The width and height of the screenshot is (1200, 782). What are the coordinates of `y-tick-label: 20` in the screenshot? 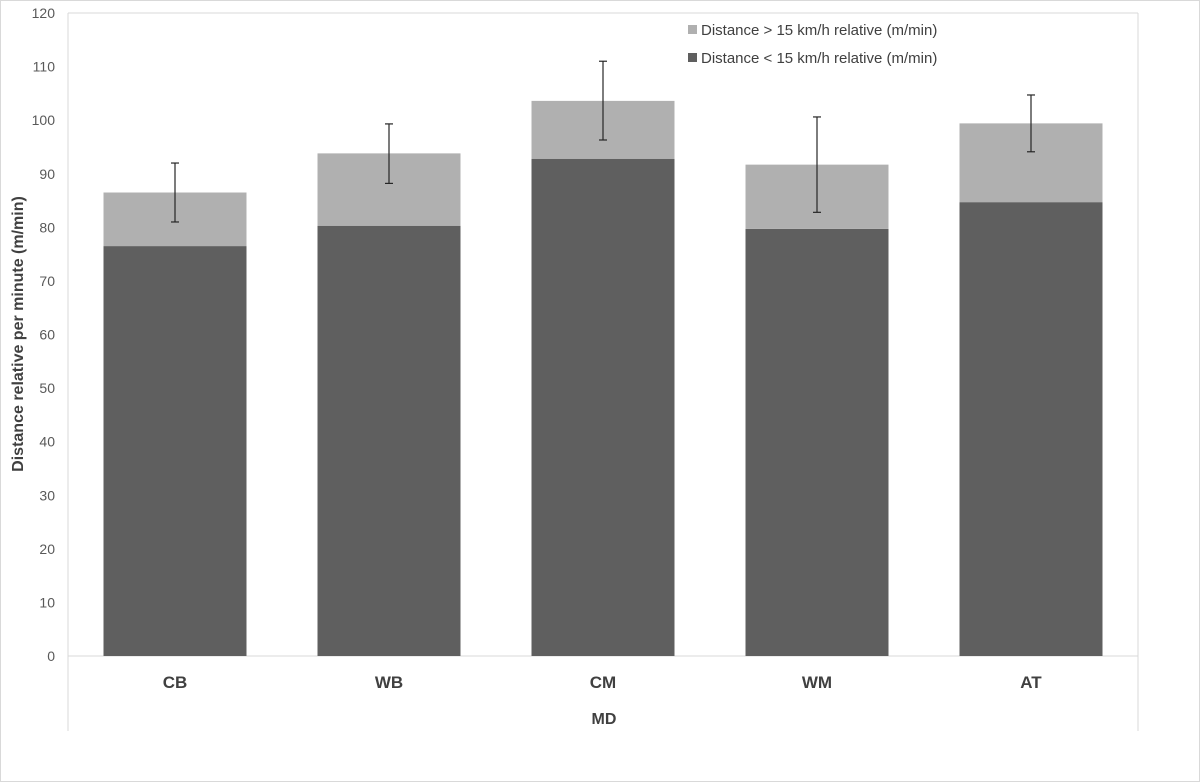 It's located at (47, 549).